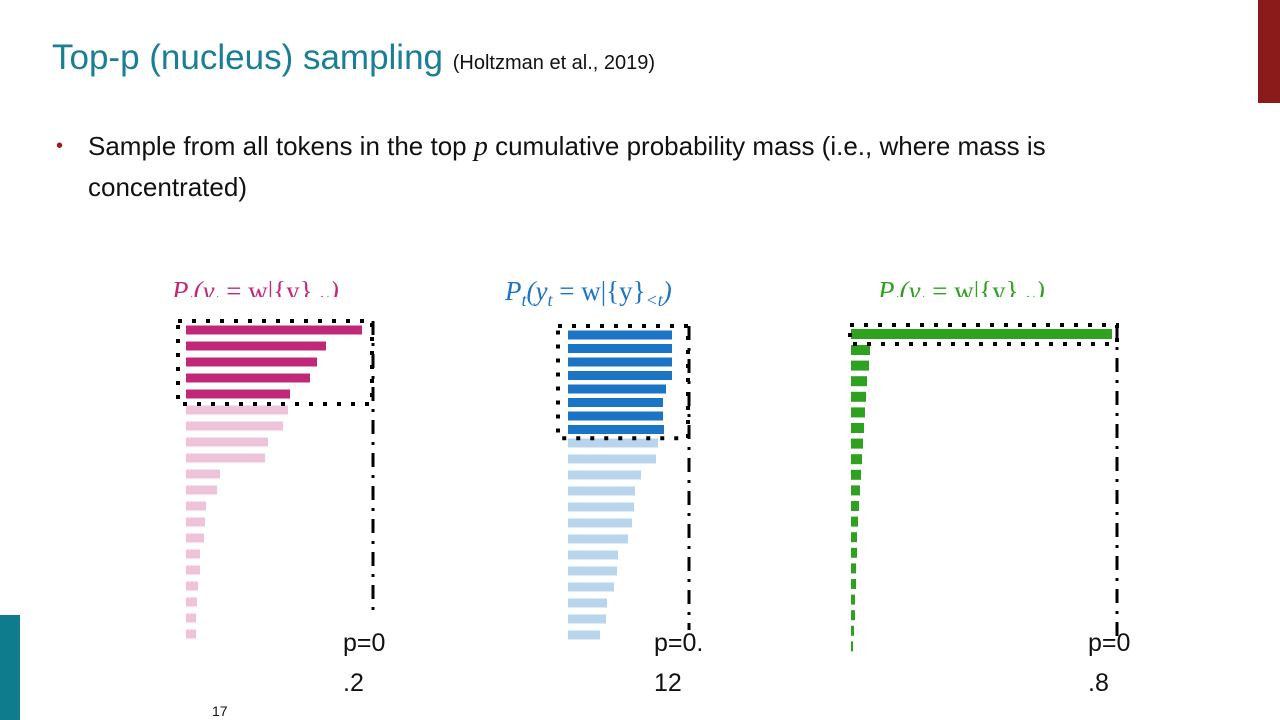 This screenshot has height=720, width=1280. I want to click on title-text: Top-p (nucleus) sampling, so click(248, 57).